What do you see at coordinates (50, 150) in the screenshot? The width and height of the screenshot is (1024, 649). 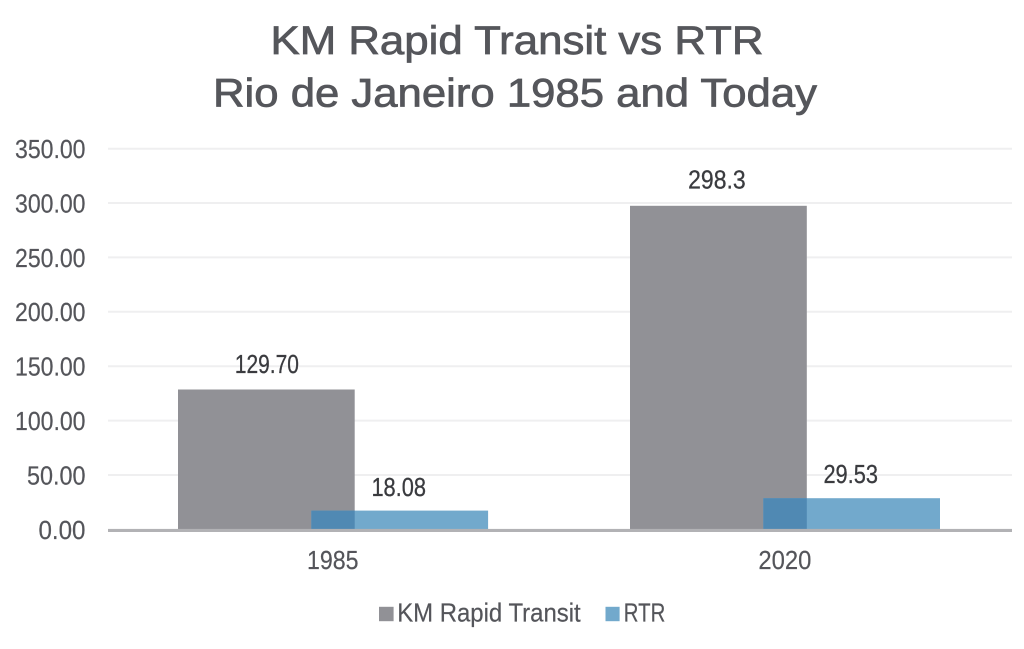 I see `svg-text: 350.00` at bounding box center [50, 150].